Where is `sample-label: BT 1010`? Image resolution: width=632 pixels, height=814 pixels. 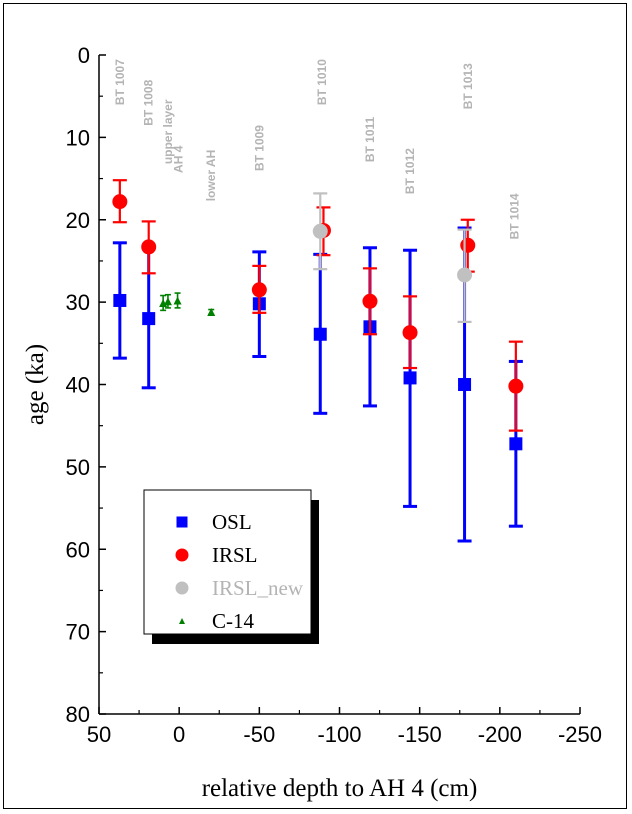 sample-label: BT 1010 is located at coordinates (322, 82).